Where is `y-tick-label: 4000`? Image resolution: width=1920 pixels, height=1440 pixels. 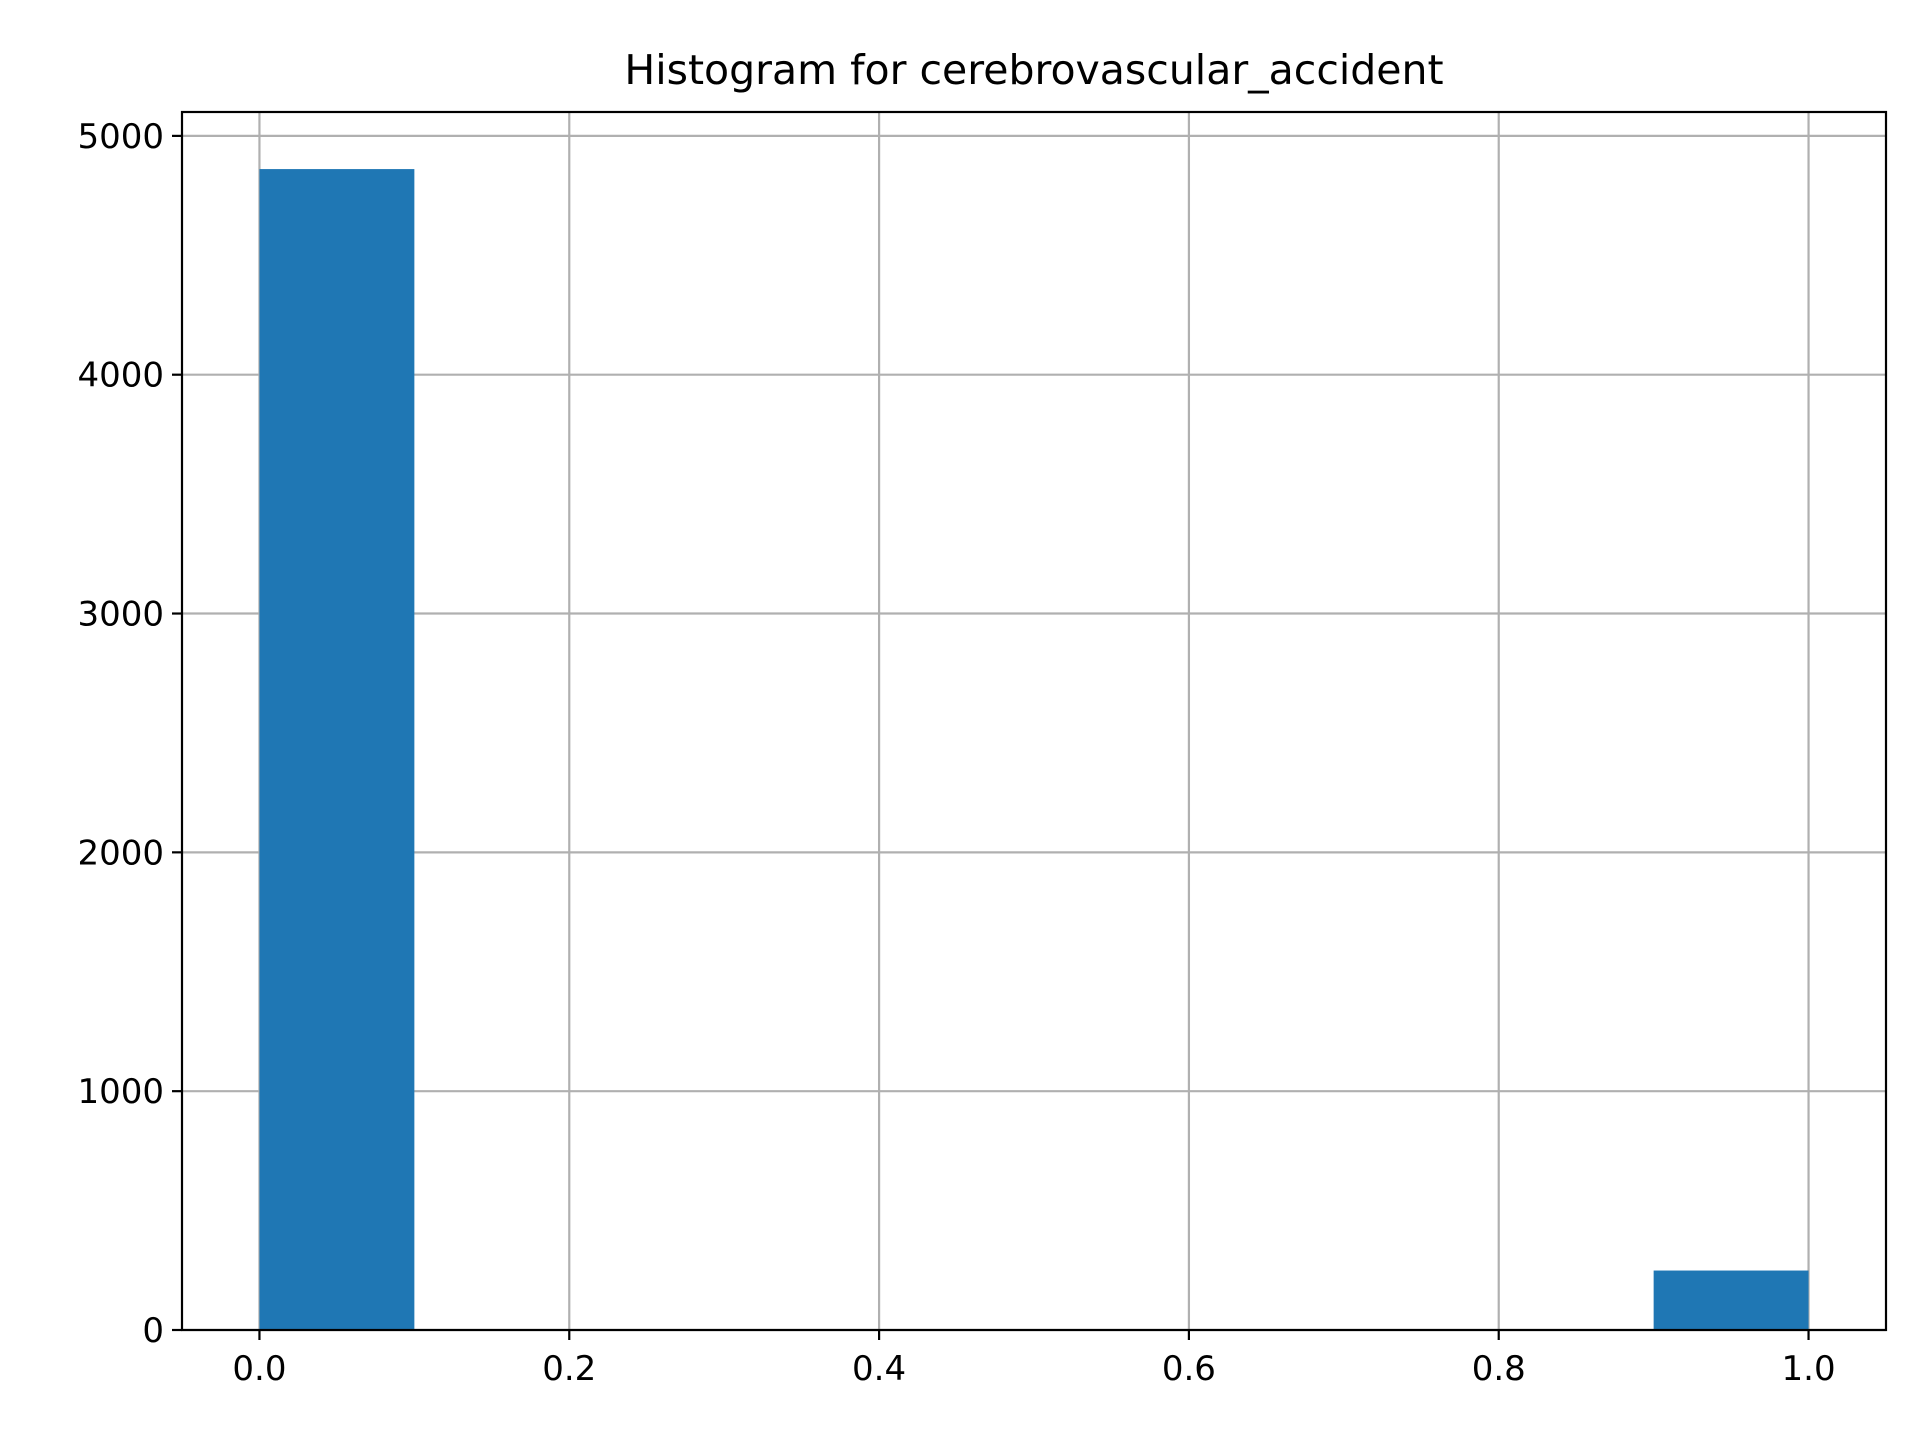
y-tick-label: 4000 is located at coordinates (120, 376).